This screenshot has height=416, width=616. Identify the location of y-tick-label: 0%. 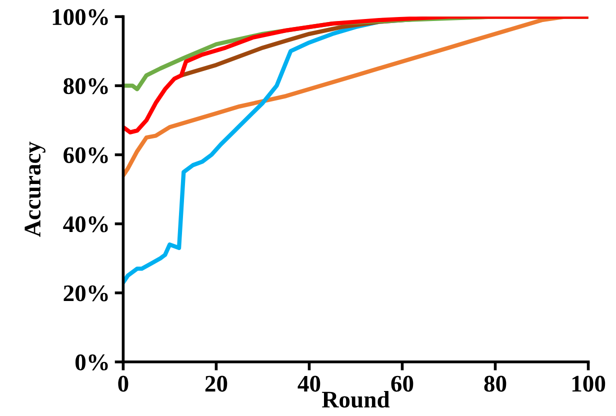
(91, 362).